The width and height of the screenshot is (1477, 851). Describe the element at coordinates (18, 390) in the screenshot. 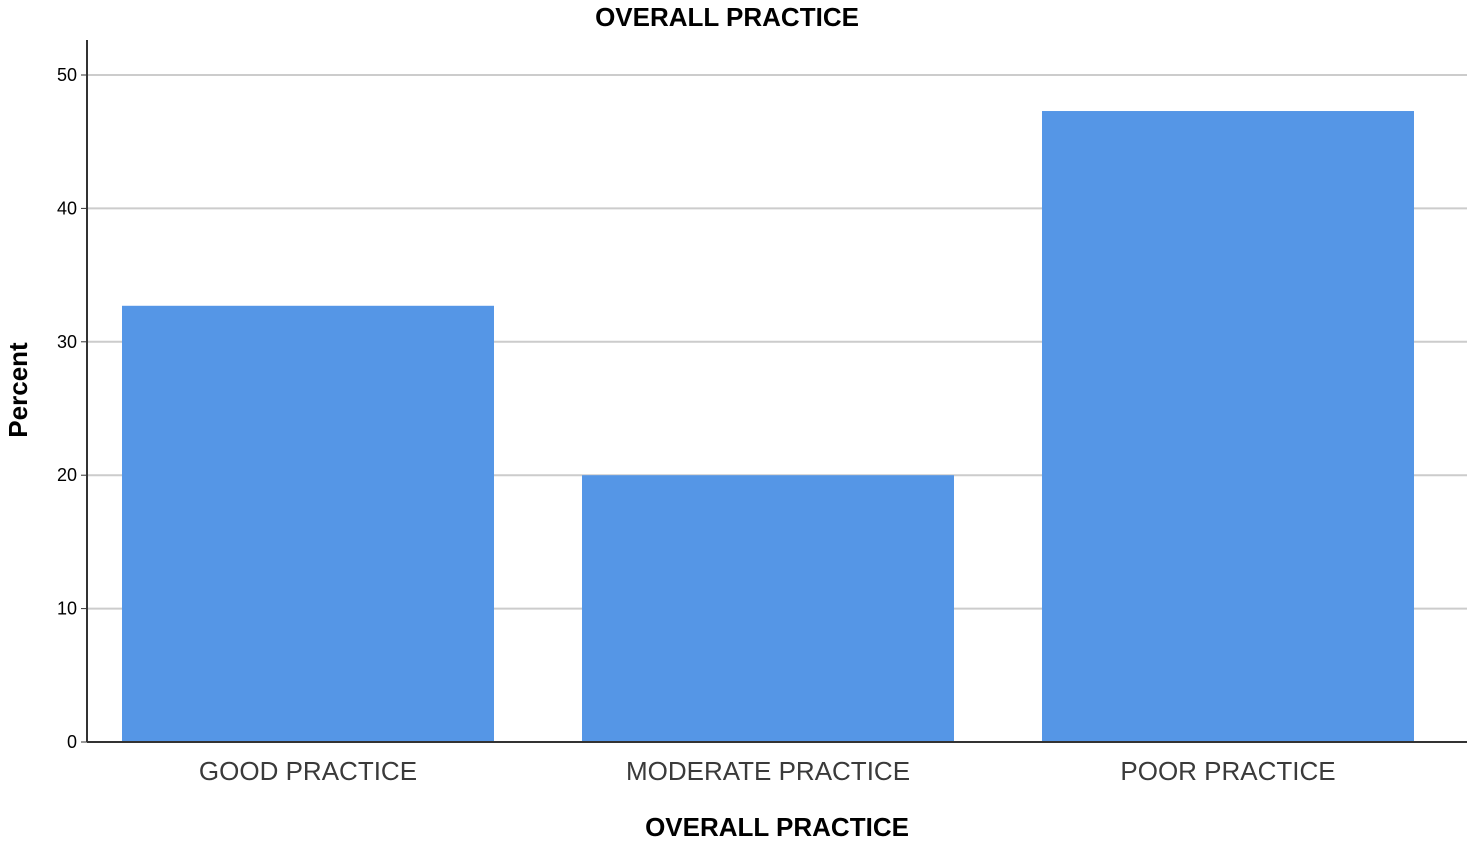

I see `y-axis-title: Percent` at that location.